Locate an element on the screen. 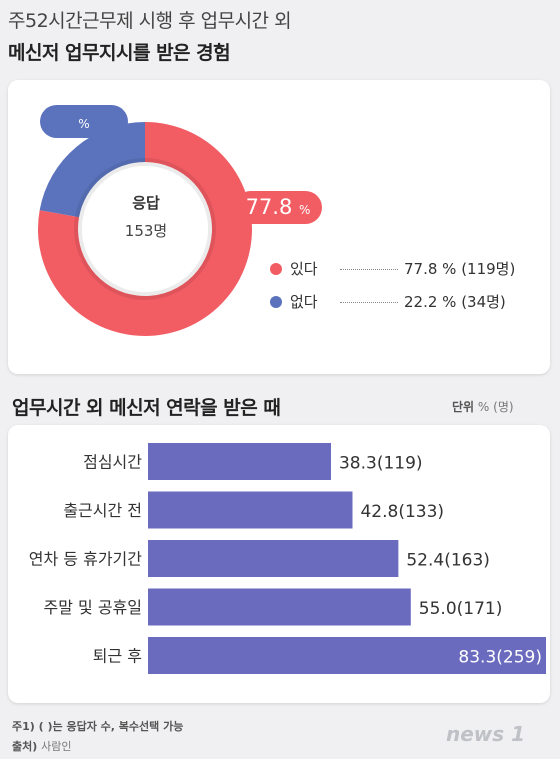 This screenshot has width=560, height=759. source-label: 출처) is located at coordinates (25, 746).